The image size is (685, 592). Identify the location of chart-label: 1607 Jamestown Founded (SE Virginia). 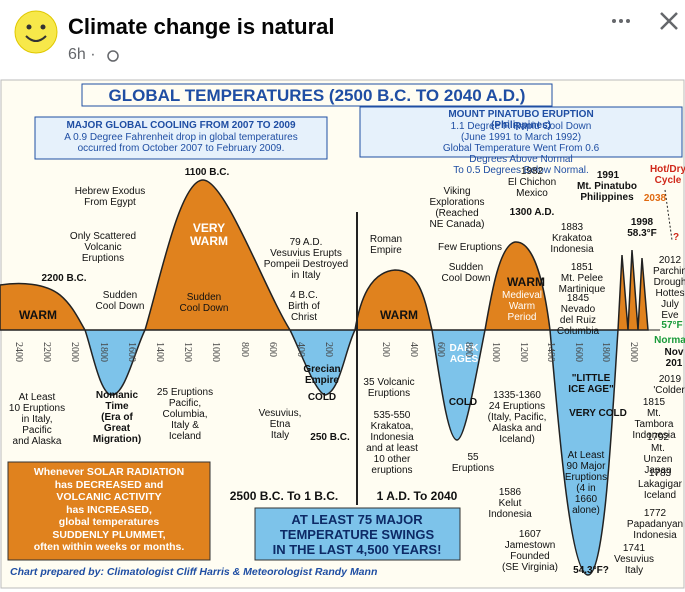
(530, 551).